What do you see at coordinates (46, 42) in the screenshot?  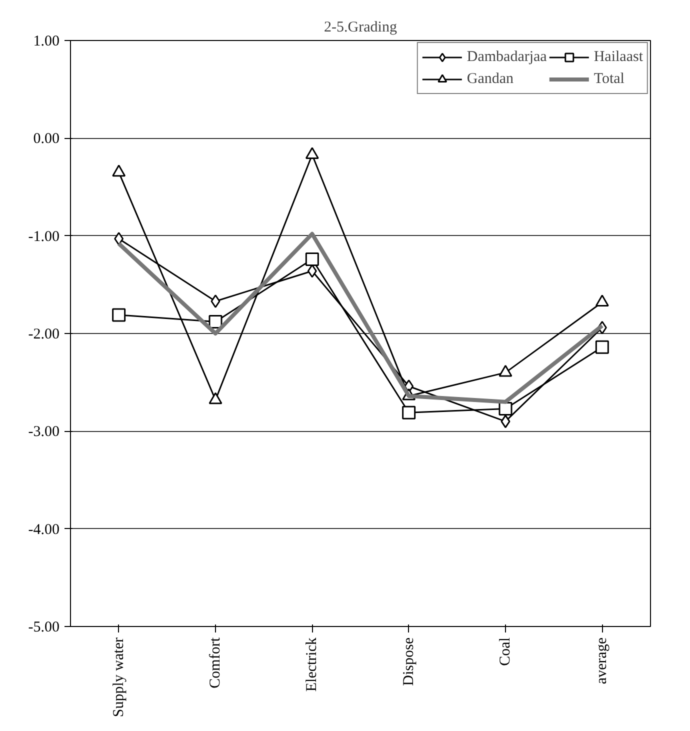 I see `y-tick-label: 1.00` at bounding box center [46, 42].